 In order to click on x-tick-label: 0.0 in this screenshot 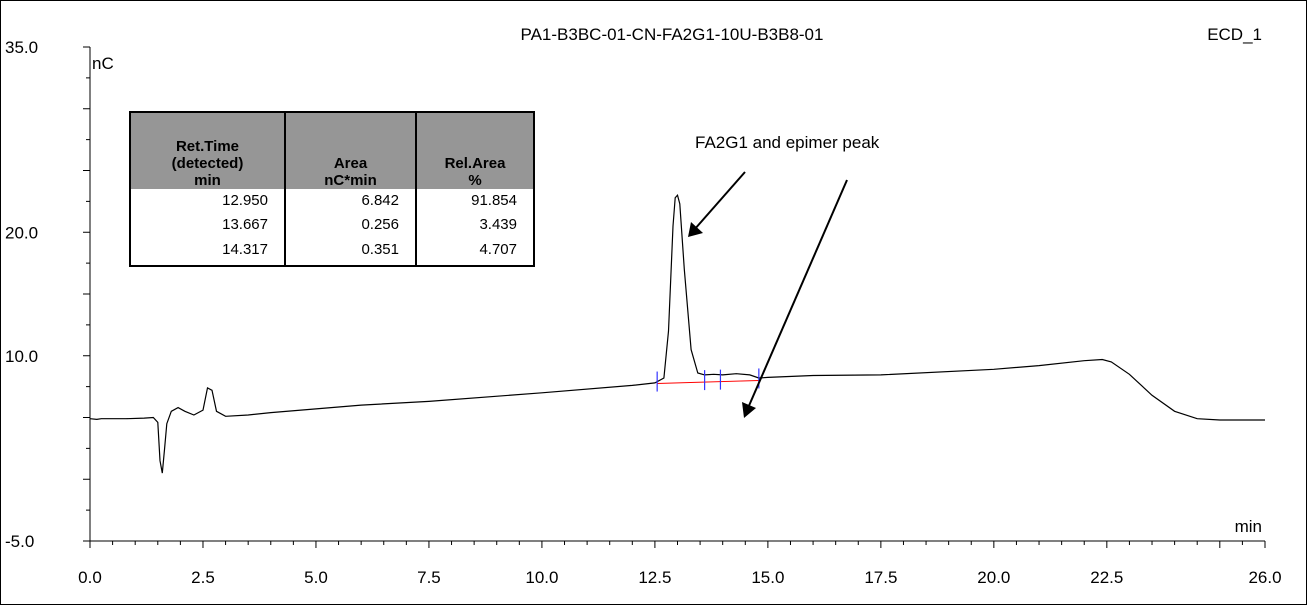, I will do `click(90, 577)`.